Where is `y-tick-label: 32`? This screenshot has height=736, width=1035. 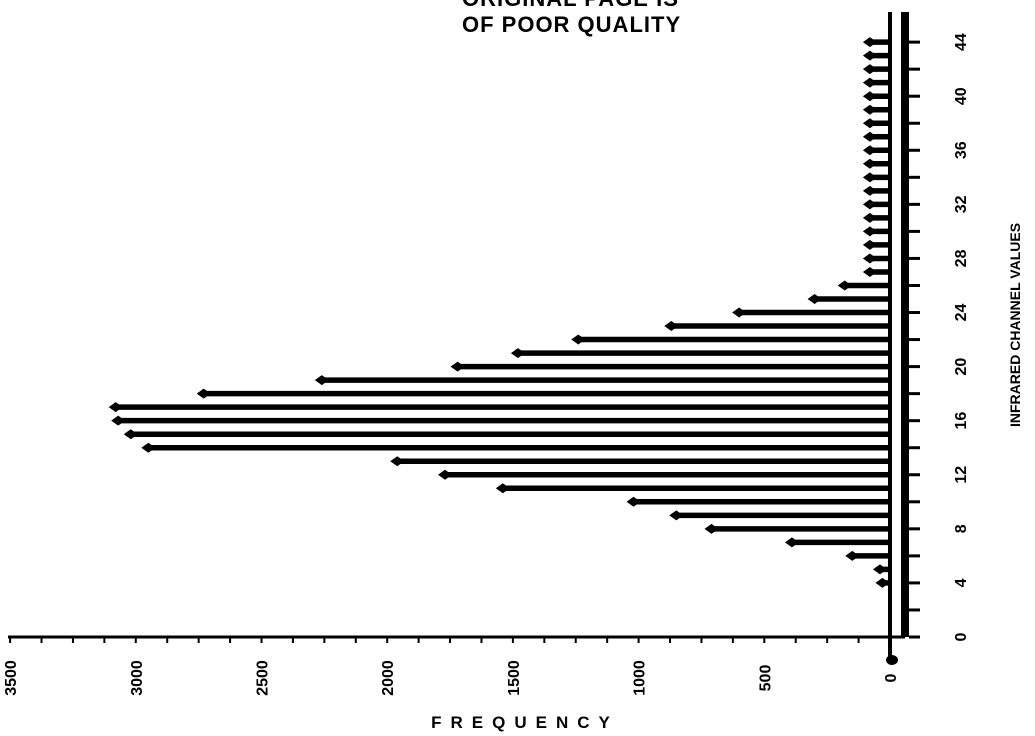
y-tick-label: 32 is located at coordinates (961, 204).